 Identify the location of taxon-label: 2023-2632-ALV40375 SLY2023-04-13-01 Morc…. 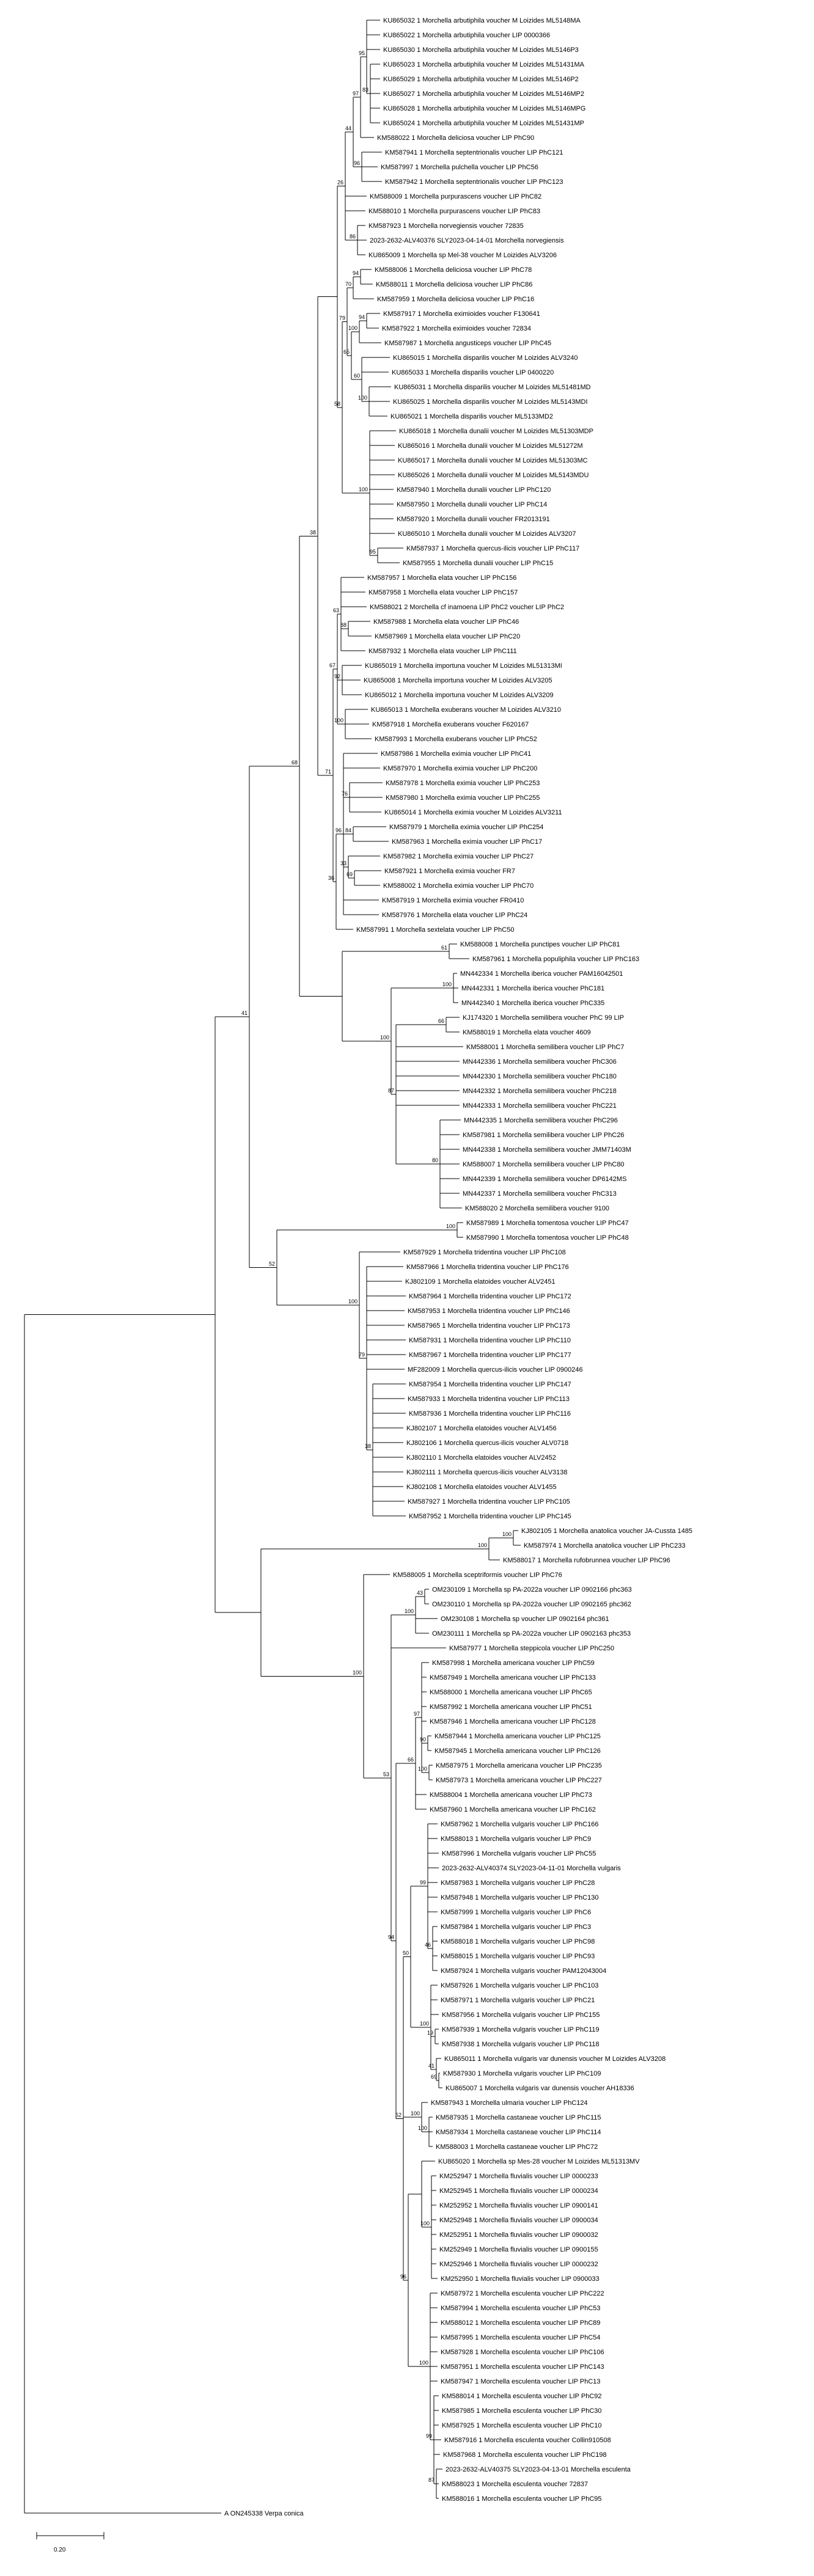
(539, 2469).